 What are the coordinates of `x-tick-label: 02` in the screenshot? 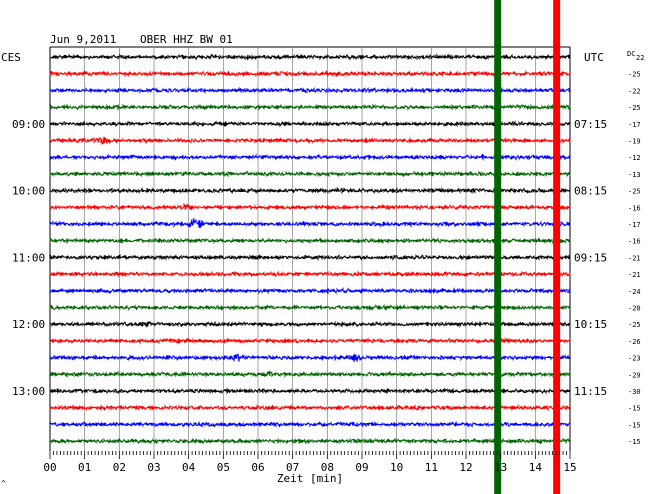 It's located at (119, 467).